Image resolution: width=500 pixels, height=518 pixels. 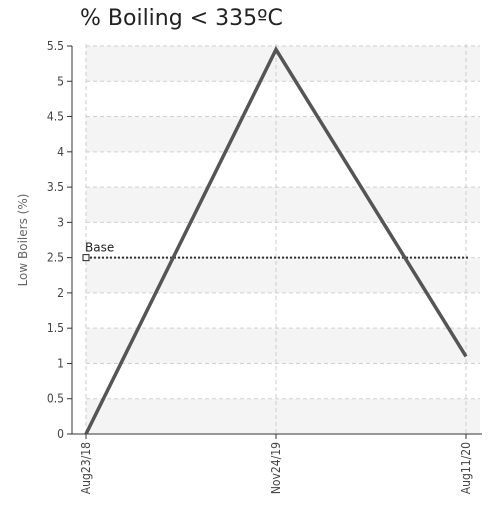 What do you see at coordinates (86, 258) in the screenshot?
I see `reference-marker` at bounding box center [86, 258].